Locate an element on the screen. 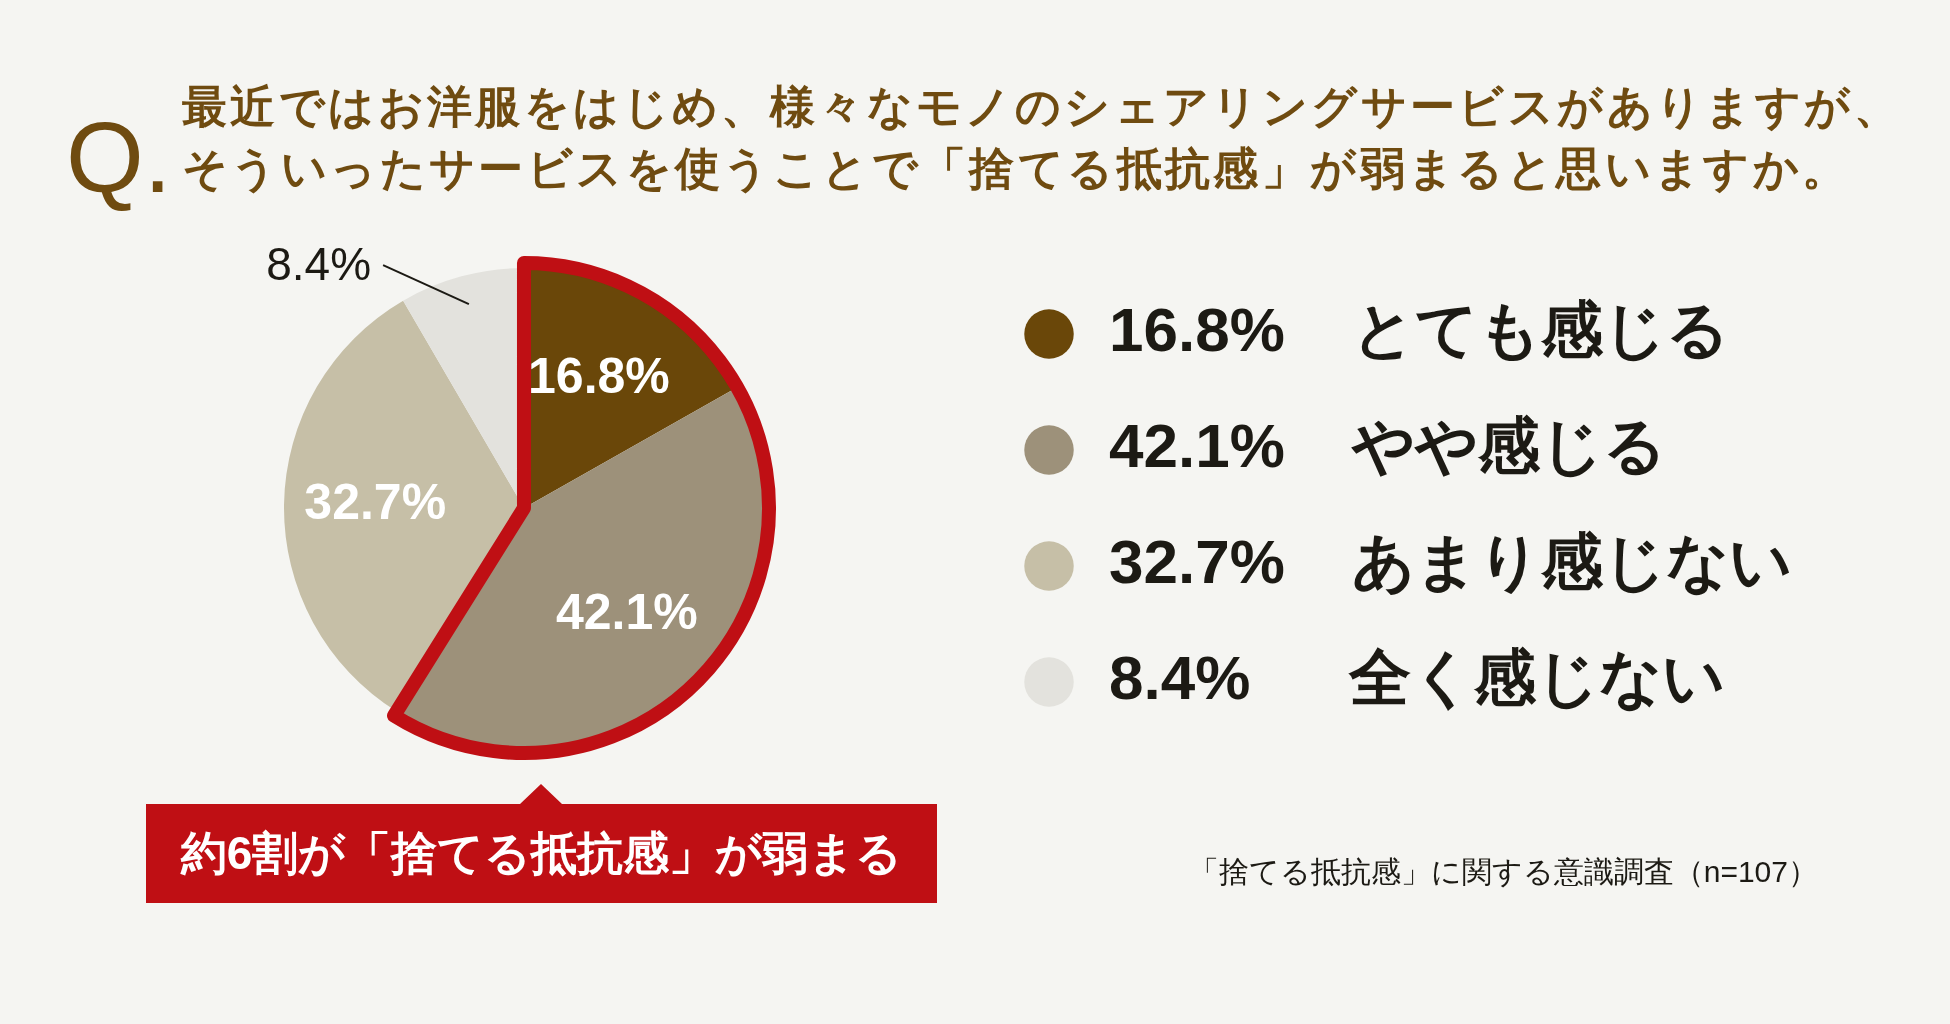  data-label: 8.4% is located at coordinates (319, 263).